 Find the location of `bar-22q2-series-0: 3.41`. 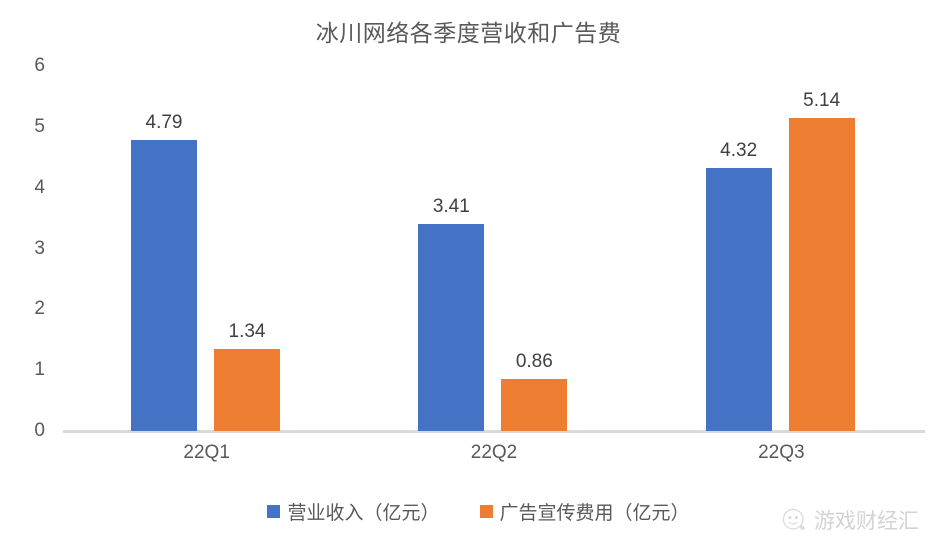

bar-22q2-series-0: 3.41 is located at coordinates (451, 313).